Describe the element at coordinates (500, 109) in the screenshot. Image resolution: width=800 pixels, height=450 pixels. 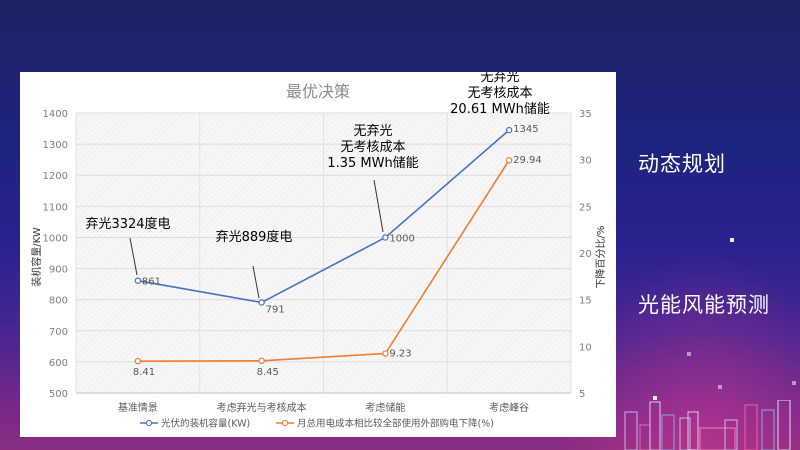
I see `annotation-text: 20.61 MWh储能` at that location.